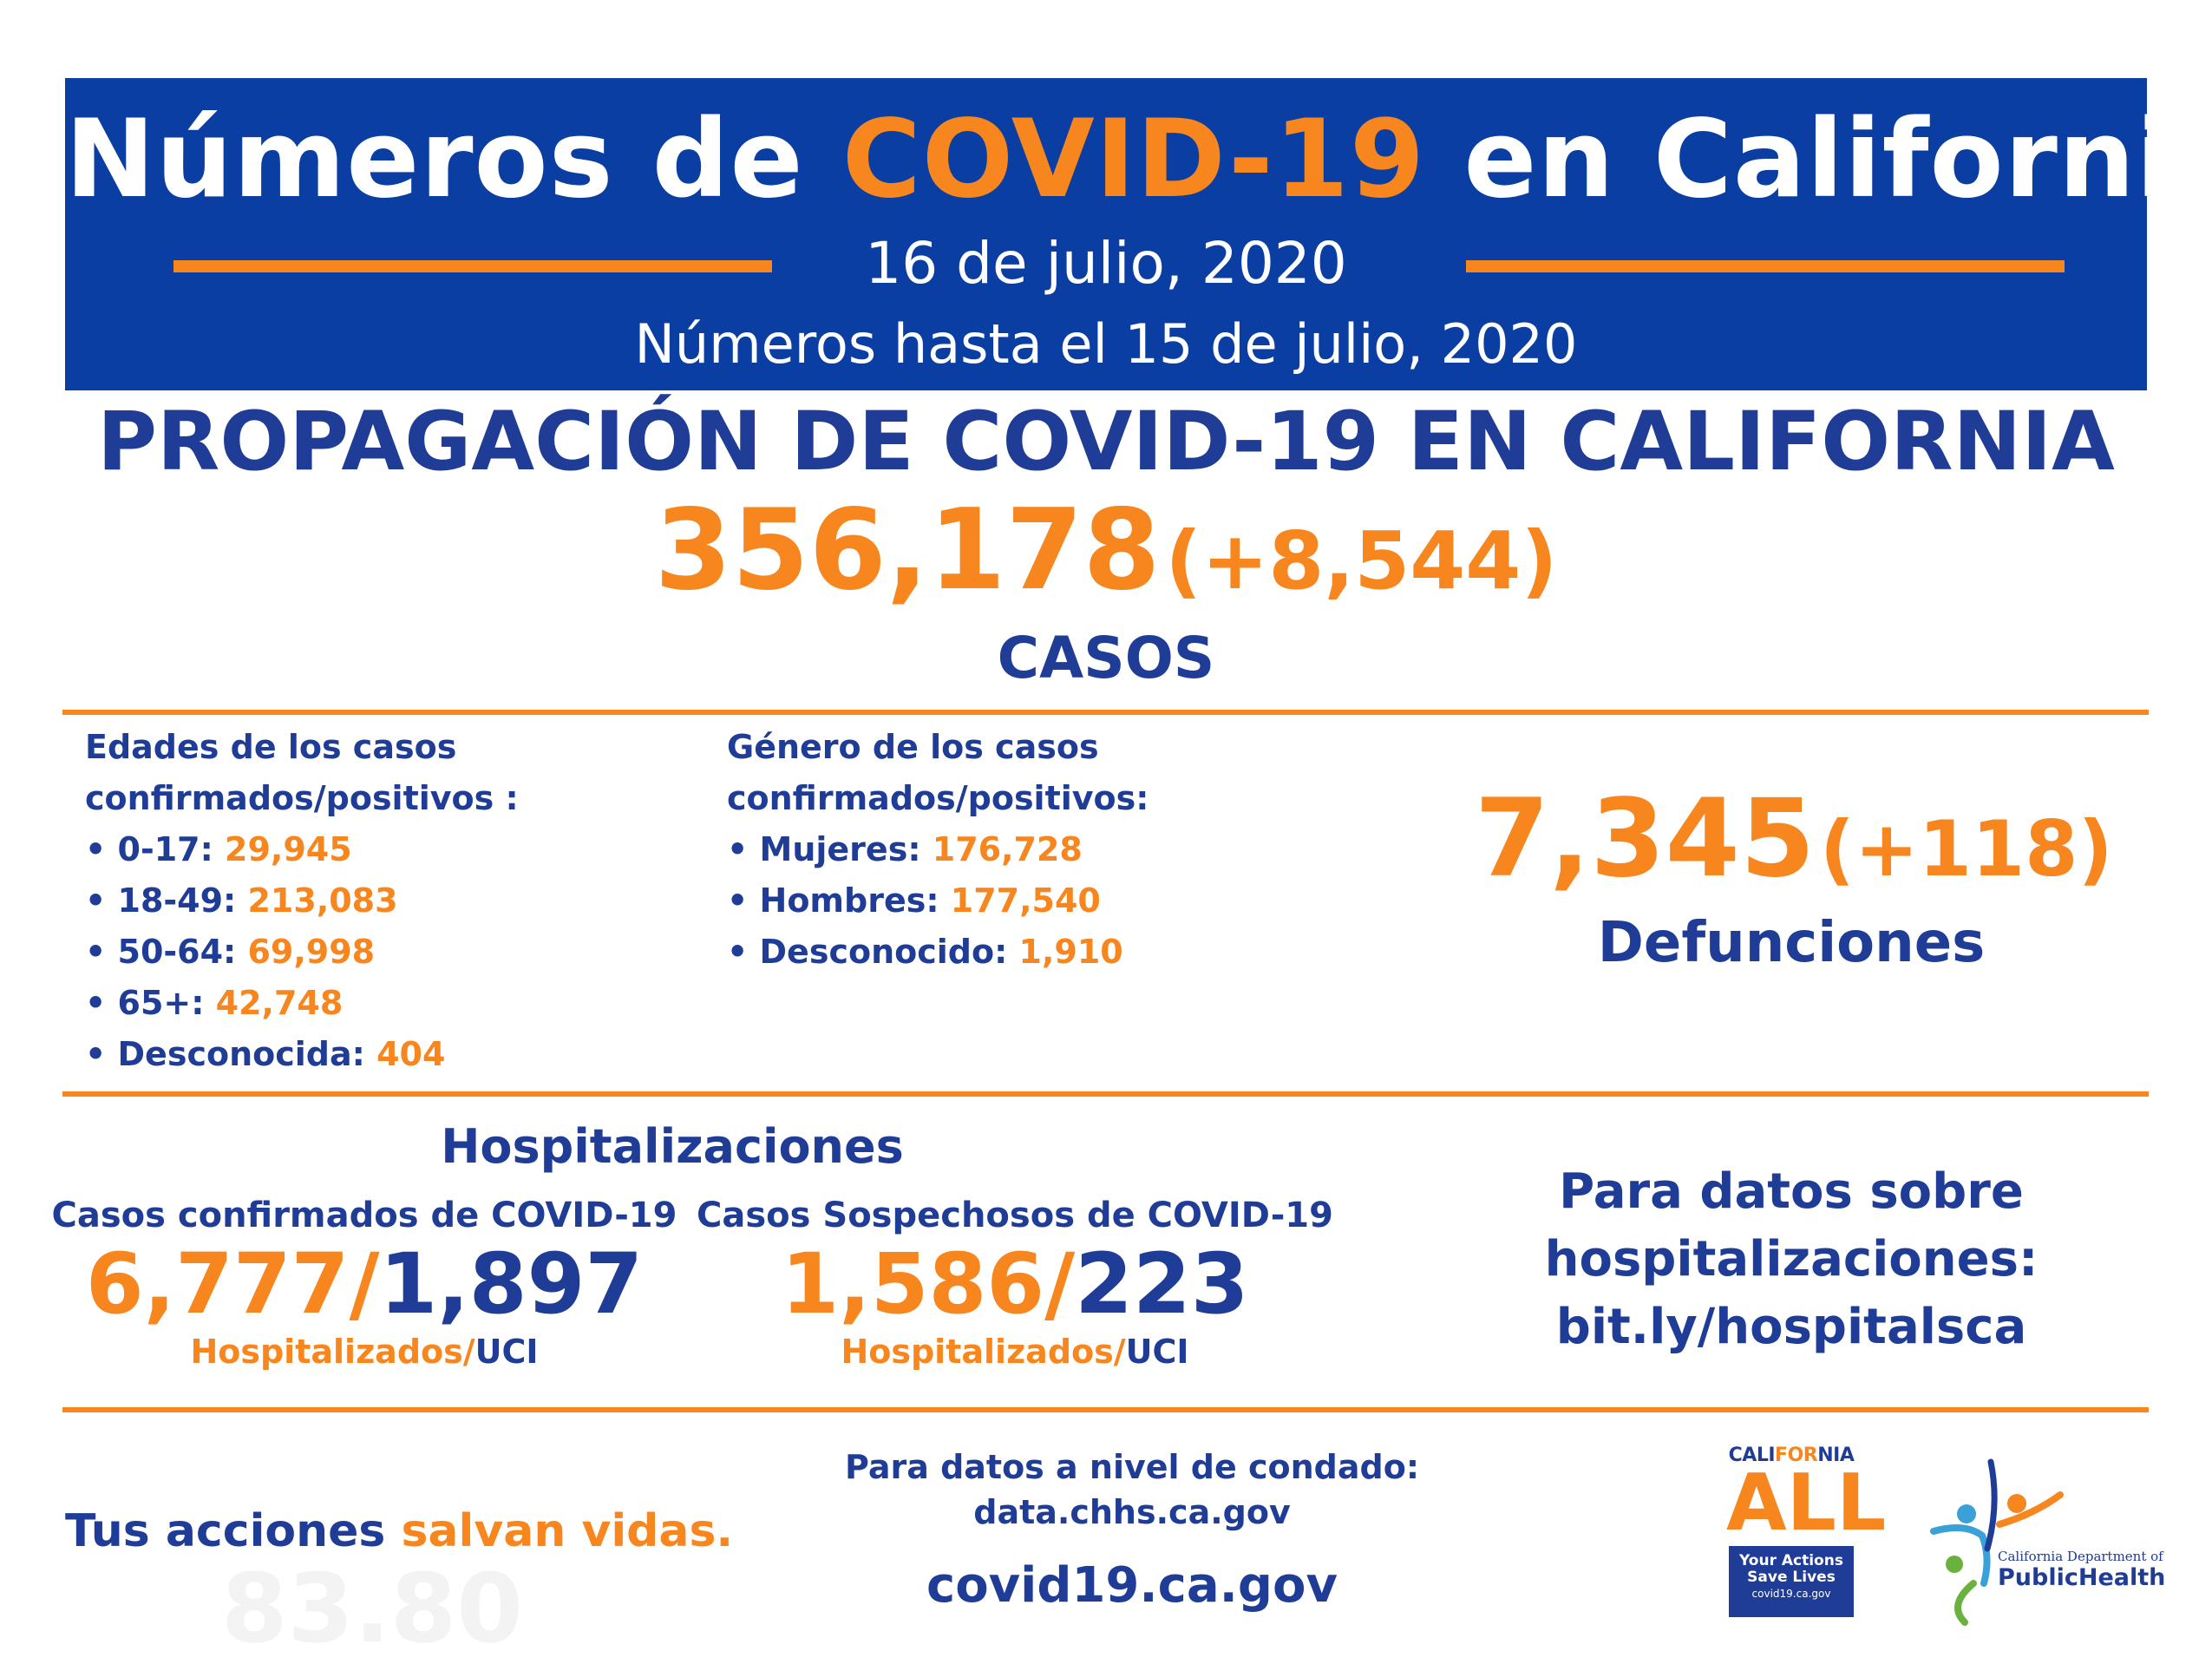 The image size is (2212, 1664). I want to click on figure-head-green, so click(1954, 1565).